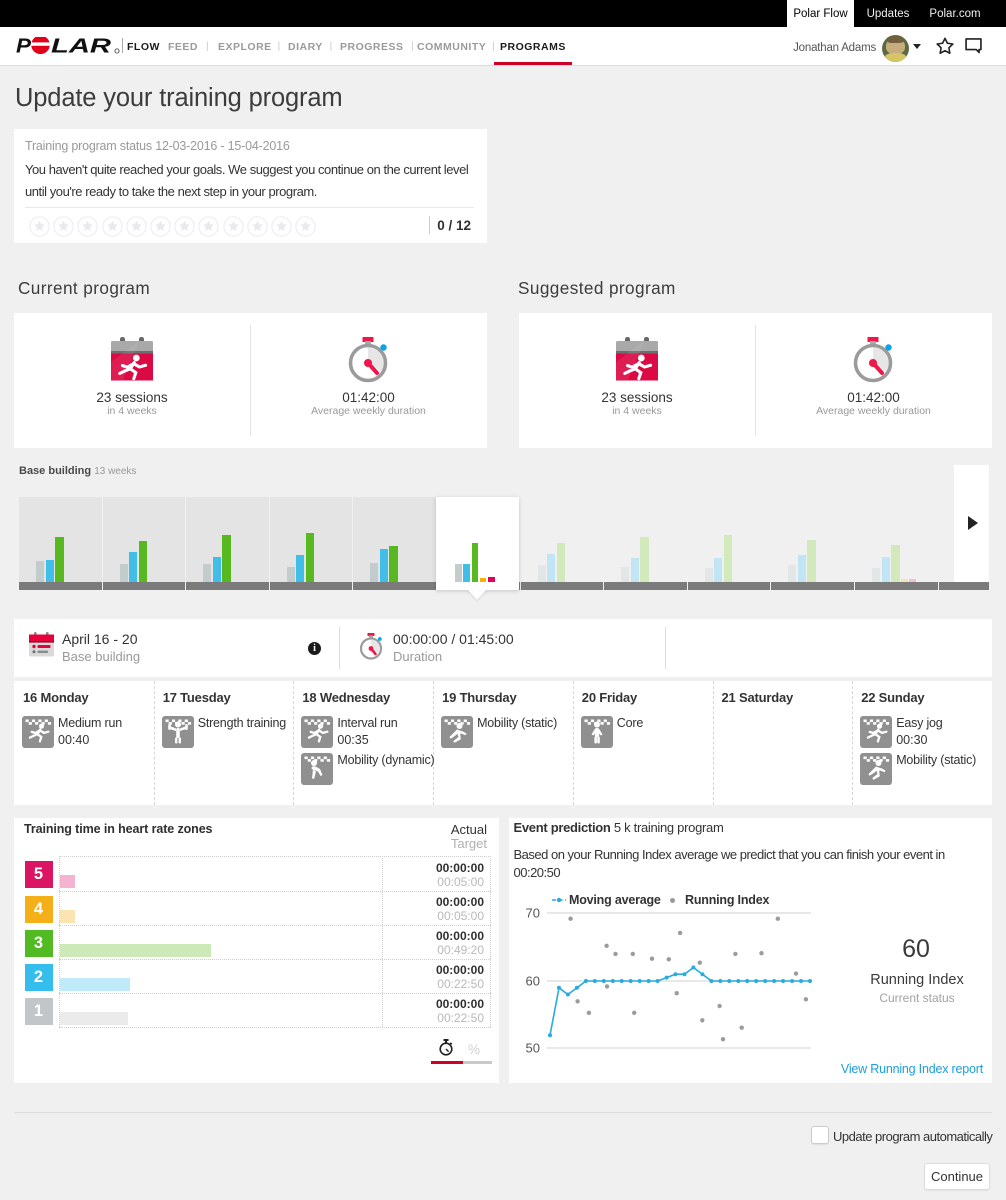  What do you see at coordinates (533, 1048) in the screenshot?
I see `svg-text: 50` at bounding box center [533, 1048].